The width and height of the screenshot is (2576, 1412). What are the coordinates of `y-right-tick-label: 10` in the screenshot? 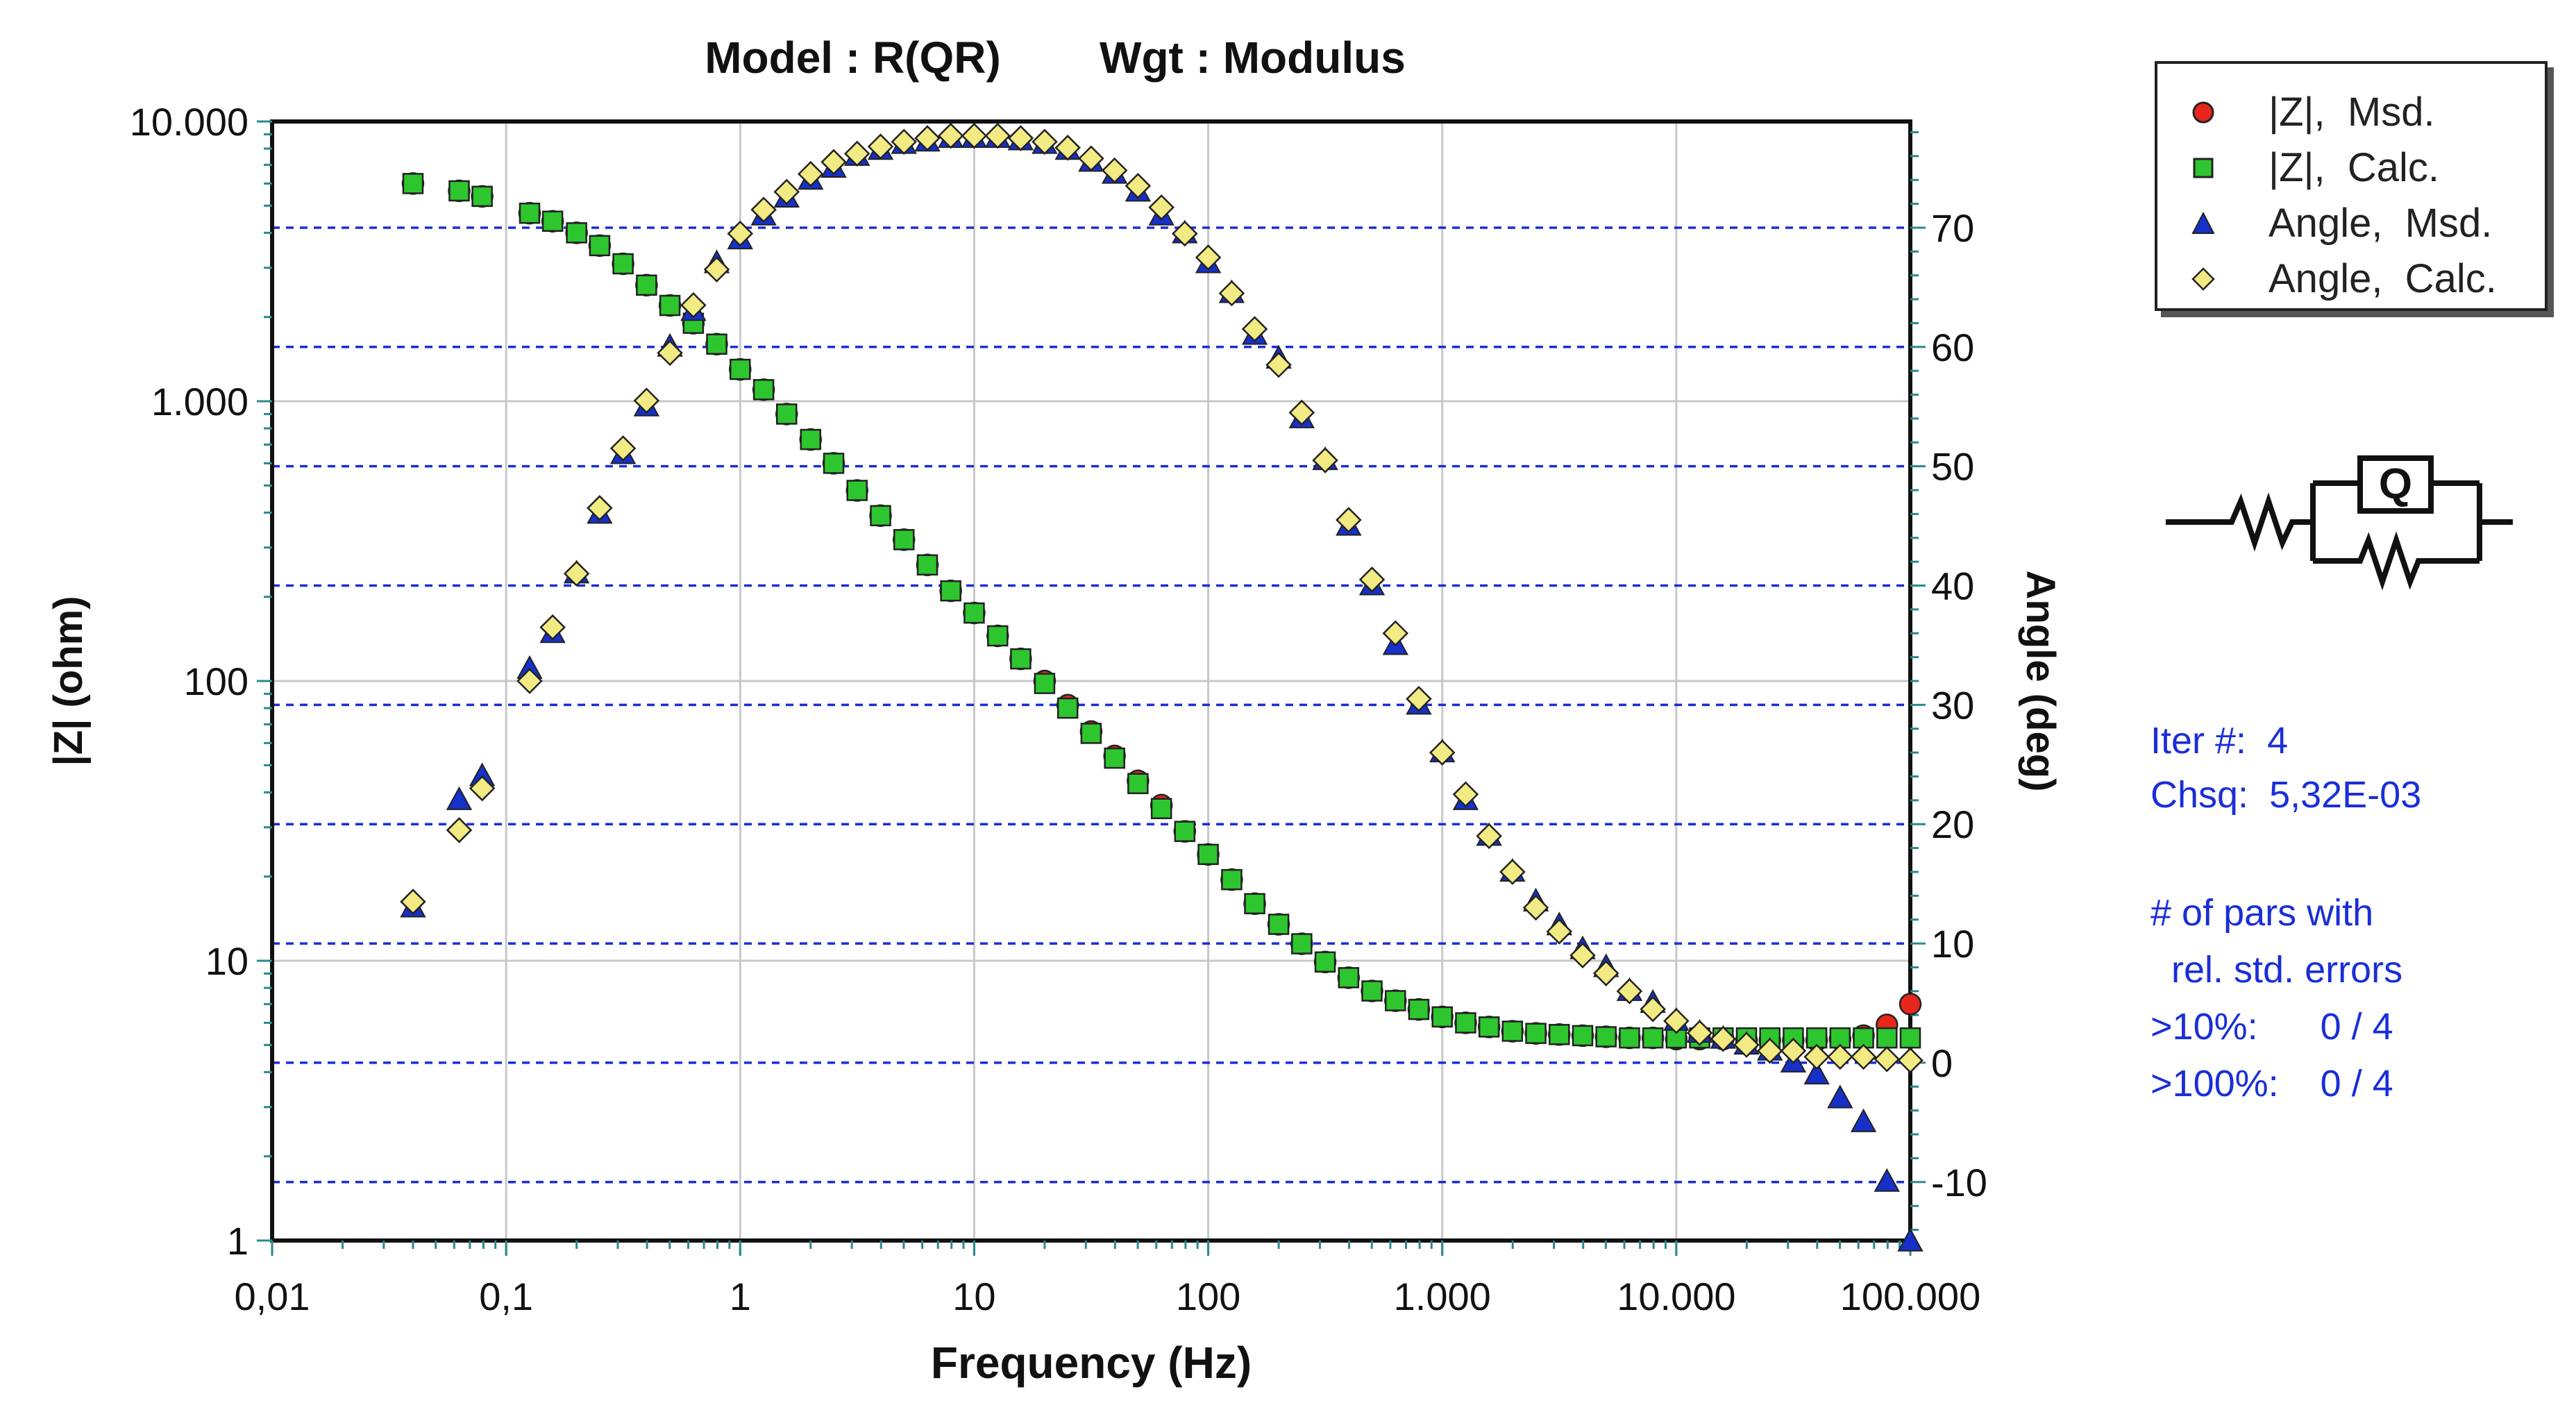 It's located at (1952, 944).